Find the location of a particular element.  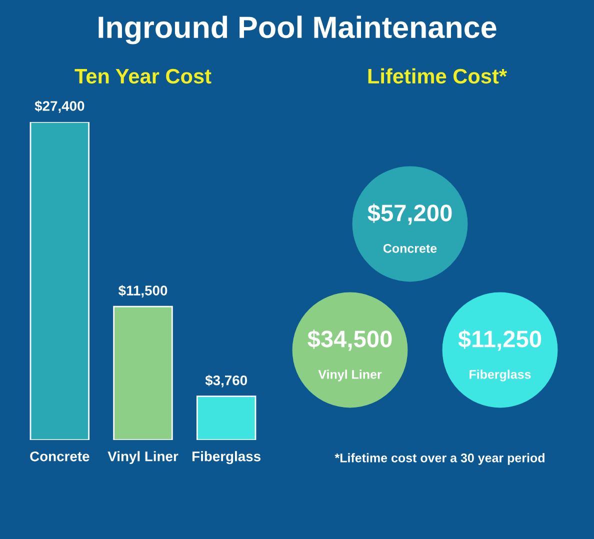

data-label: $57,200 is located at coordinates (410, 214).